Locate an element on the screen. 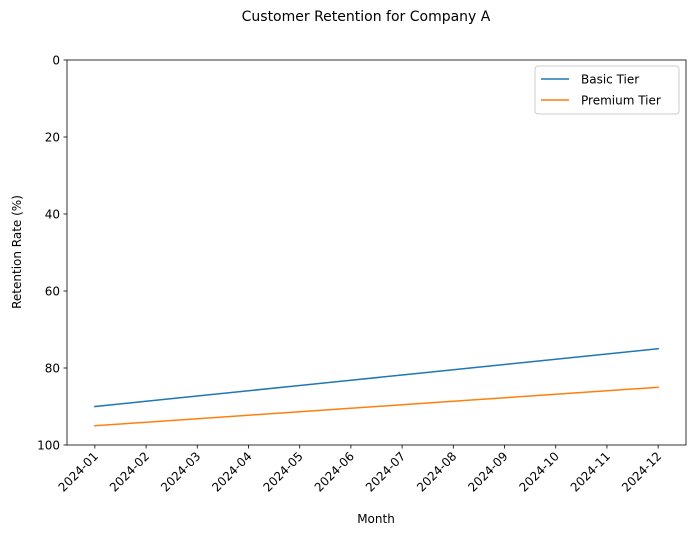  x-axis-label: Month is located at coordinates (376, 519).